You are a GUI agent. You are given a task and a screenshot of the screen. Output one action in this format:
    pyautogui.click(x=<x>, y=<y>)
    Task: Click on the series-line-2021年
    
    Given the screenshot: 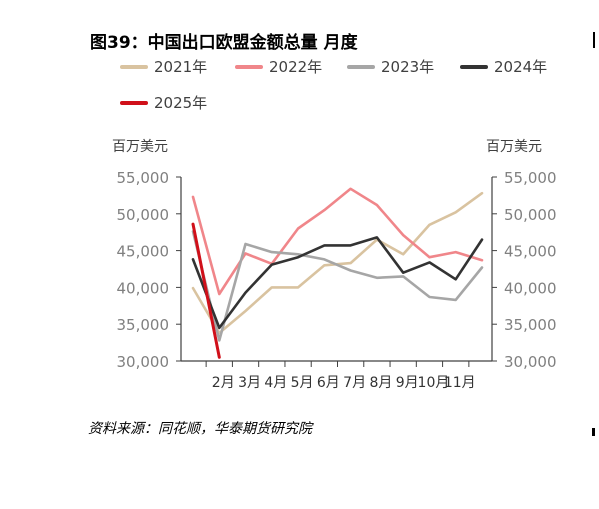 What is the action you would take?
    pyautogui.click(x=337, y=263)
    